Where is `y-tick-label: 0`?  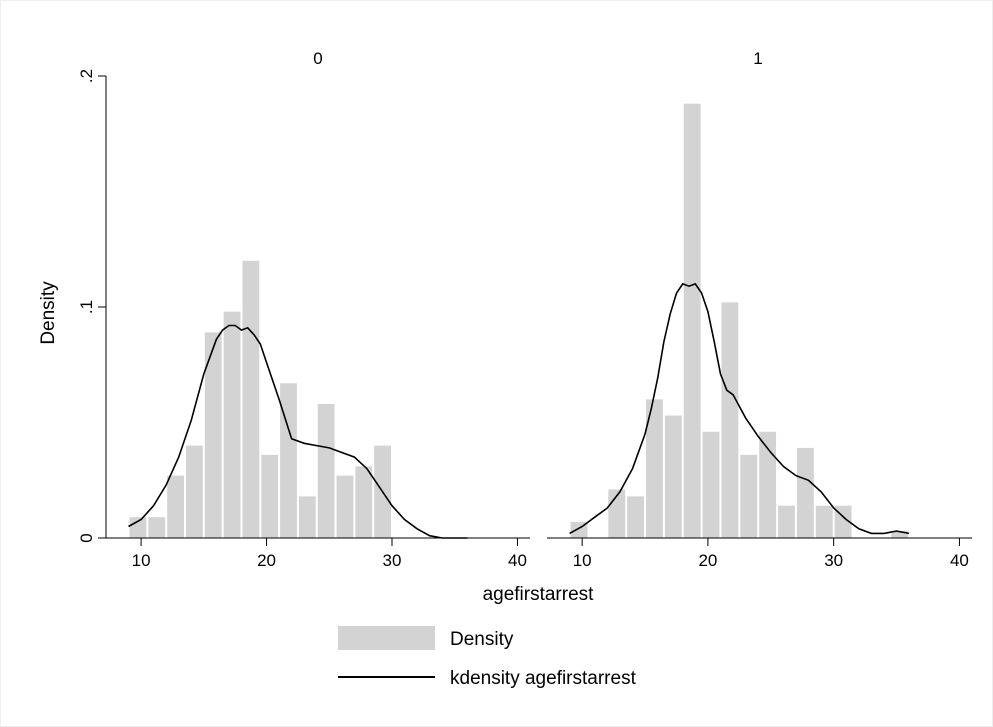 y-tick-label: 0 is located at coordinates (86, 537).